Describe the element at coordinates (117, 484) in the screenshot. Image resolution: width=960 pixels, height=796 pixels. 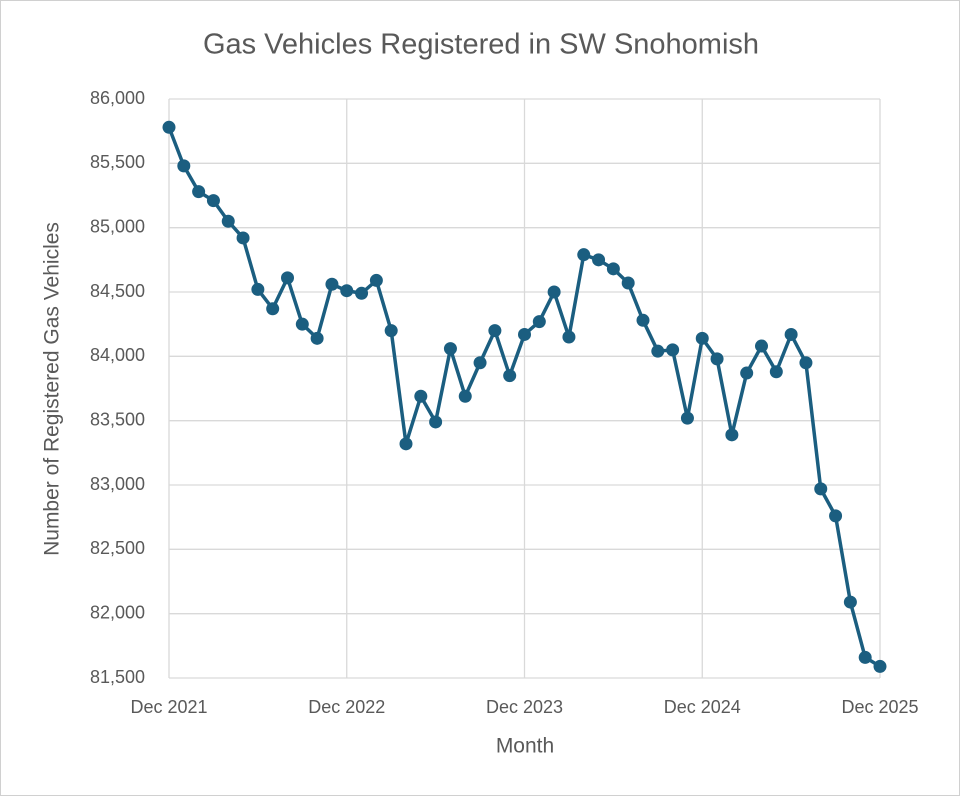
I see `y-tick-label: 83,000` at that location.